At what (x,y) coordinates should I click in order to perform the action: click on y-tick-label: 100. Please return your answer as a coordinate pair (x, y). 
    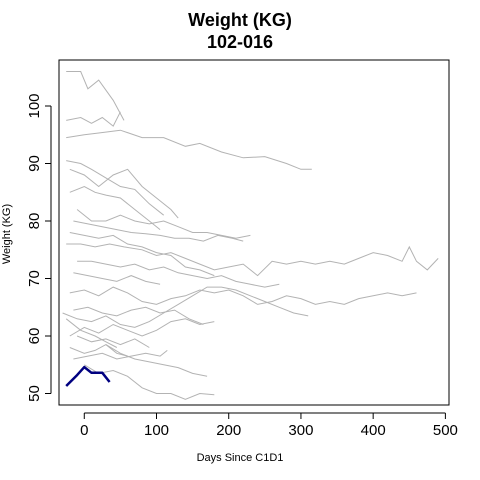
    Looking at the image, I should click on (34, 105).